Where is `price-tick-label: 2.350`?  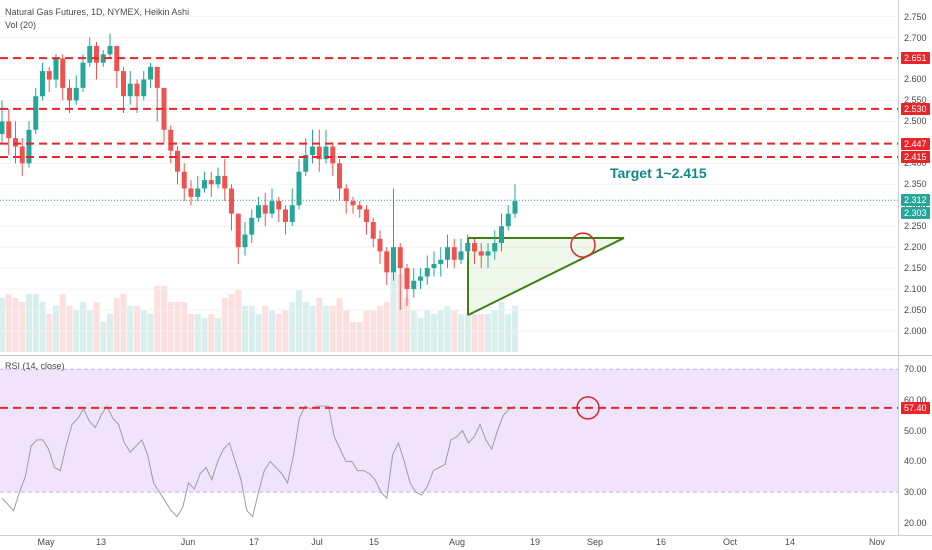 price-tick-label: 2.350 is located at coordinates (915, 184).